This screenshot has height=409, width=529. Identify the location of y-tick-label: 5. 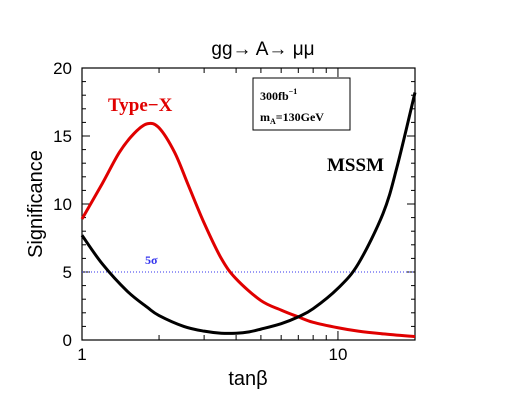
(67, 272).